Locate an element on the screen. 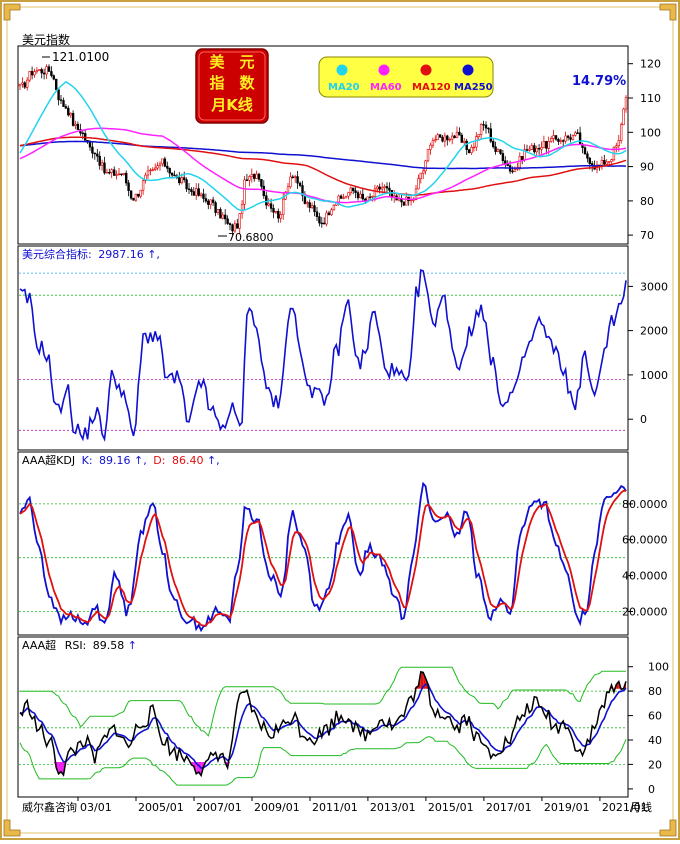 Image resolution: width=680 pixels, height=844 pixels. chart-title: 美元指数 is located at coordinates (46, 39).